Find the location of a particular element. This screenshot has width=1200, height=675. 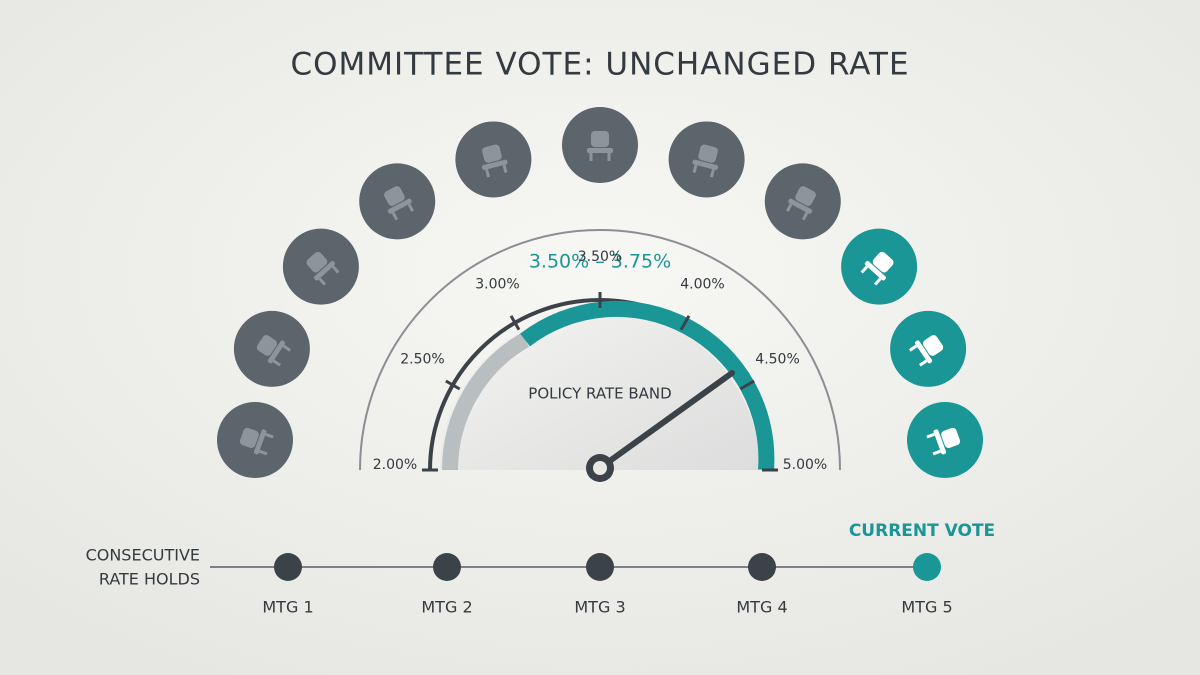

tick-label: 4.50% is located at coordinates (777, 360).